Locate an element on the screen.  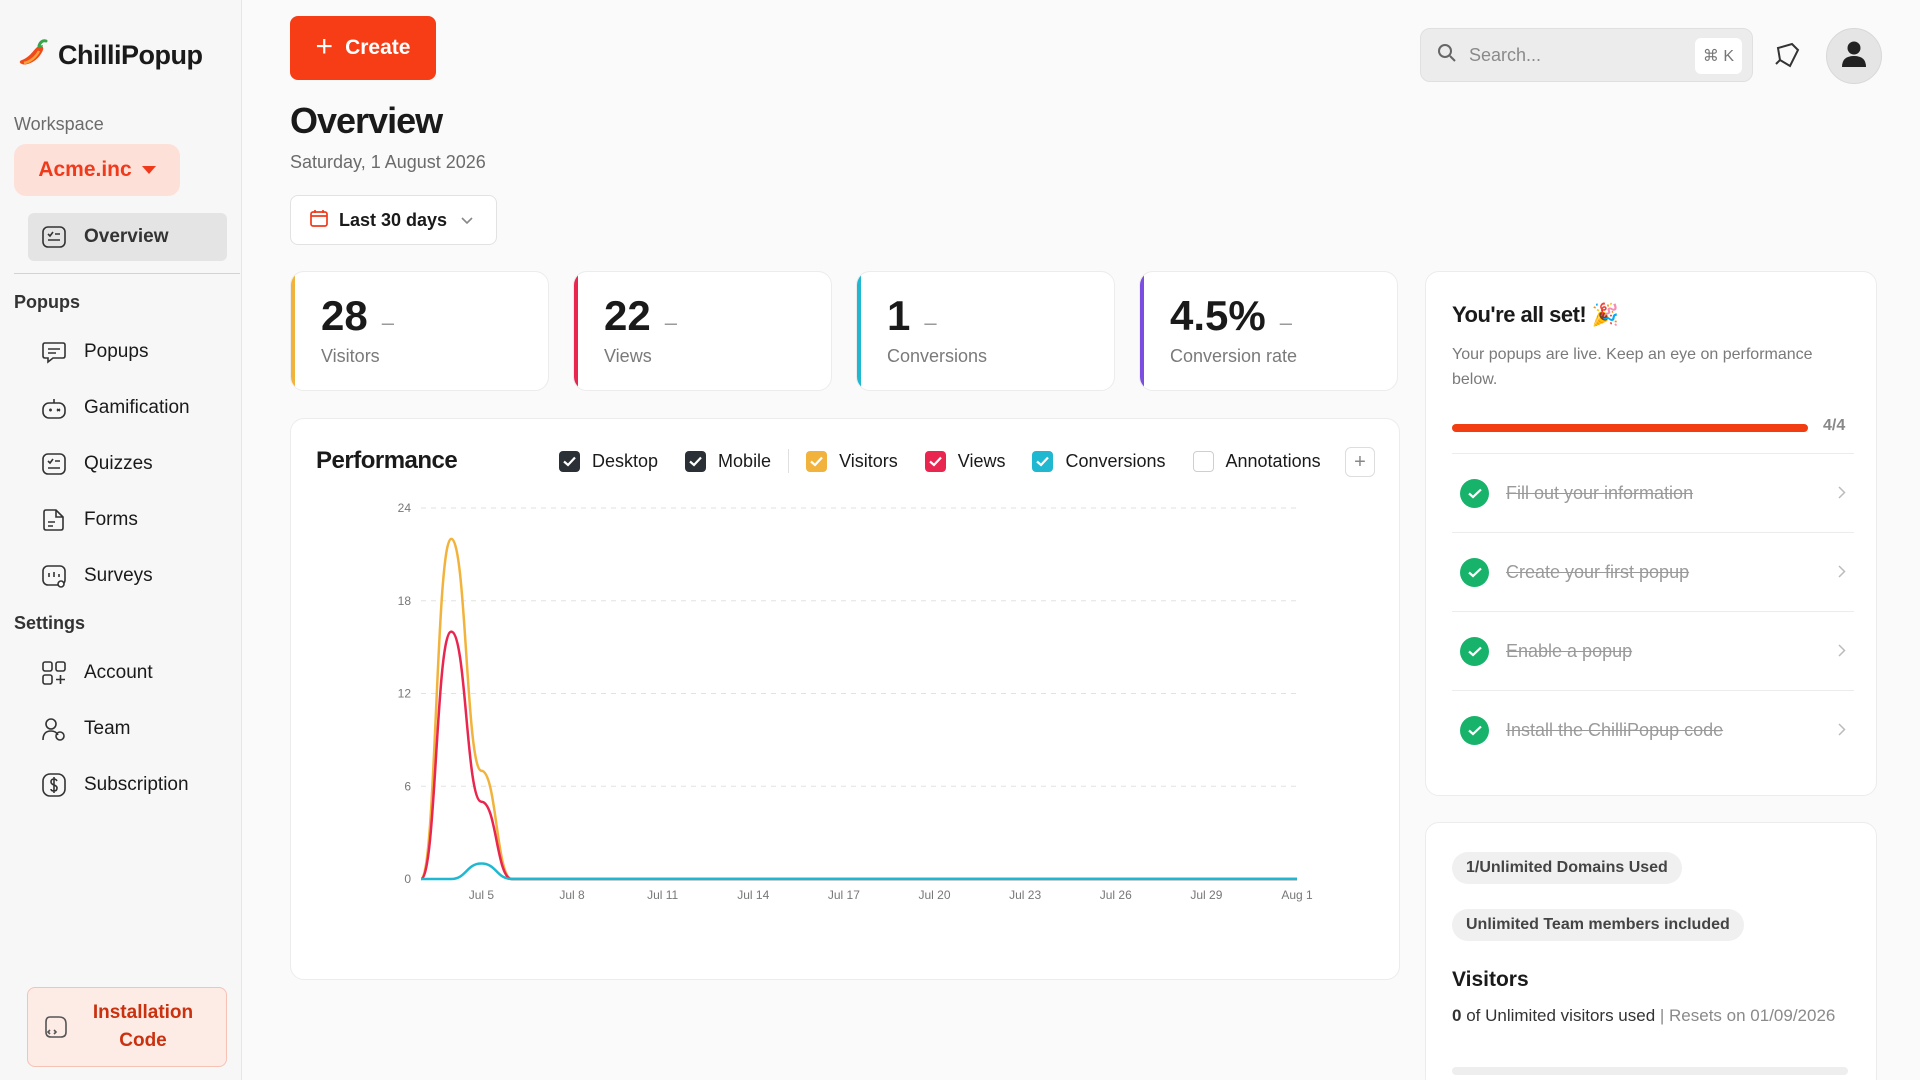
x-tick-label: Jul 20 is located at coordinates (935, 895).